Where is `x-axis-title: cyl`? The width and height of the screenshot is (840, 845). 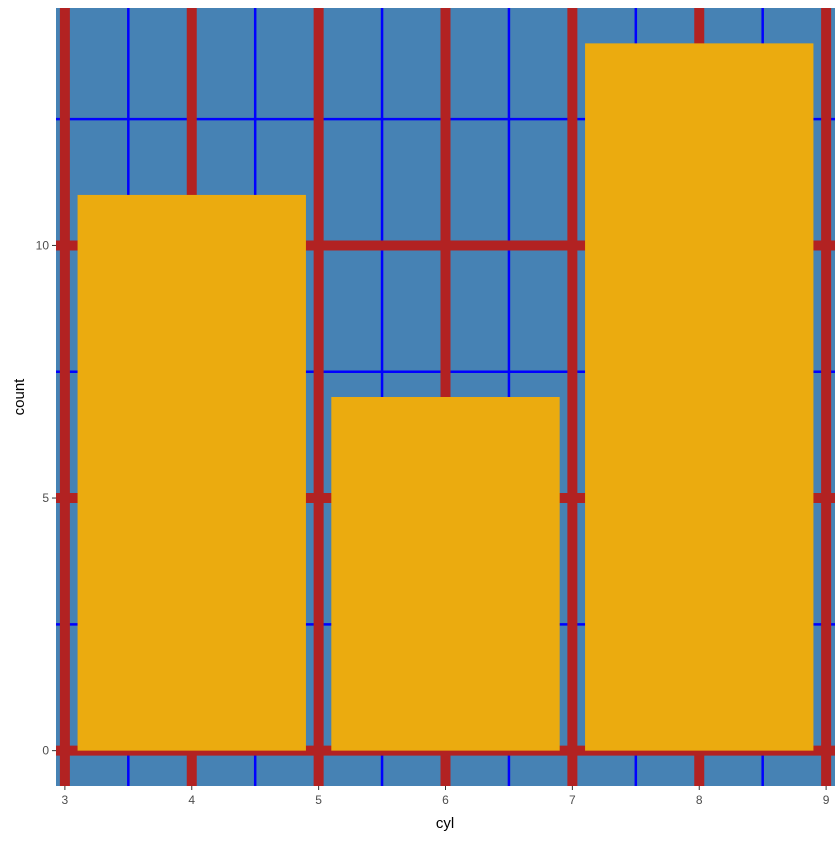
x-axis-title: cyl is located at coordinates (445, 823).